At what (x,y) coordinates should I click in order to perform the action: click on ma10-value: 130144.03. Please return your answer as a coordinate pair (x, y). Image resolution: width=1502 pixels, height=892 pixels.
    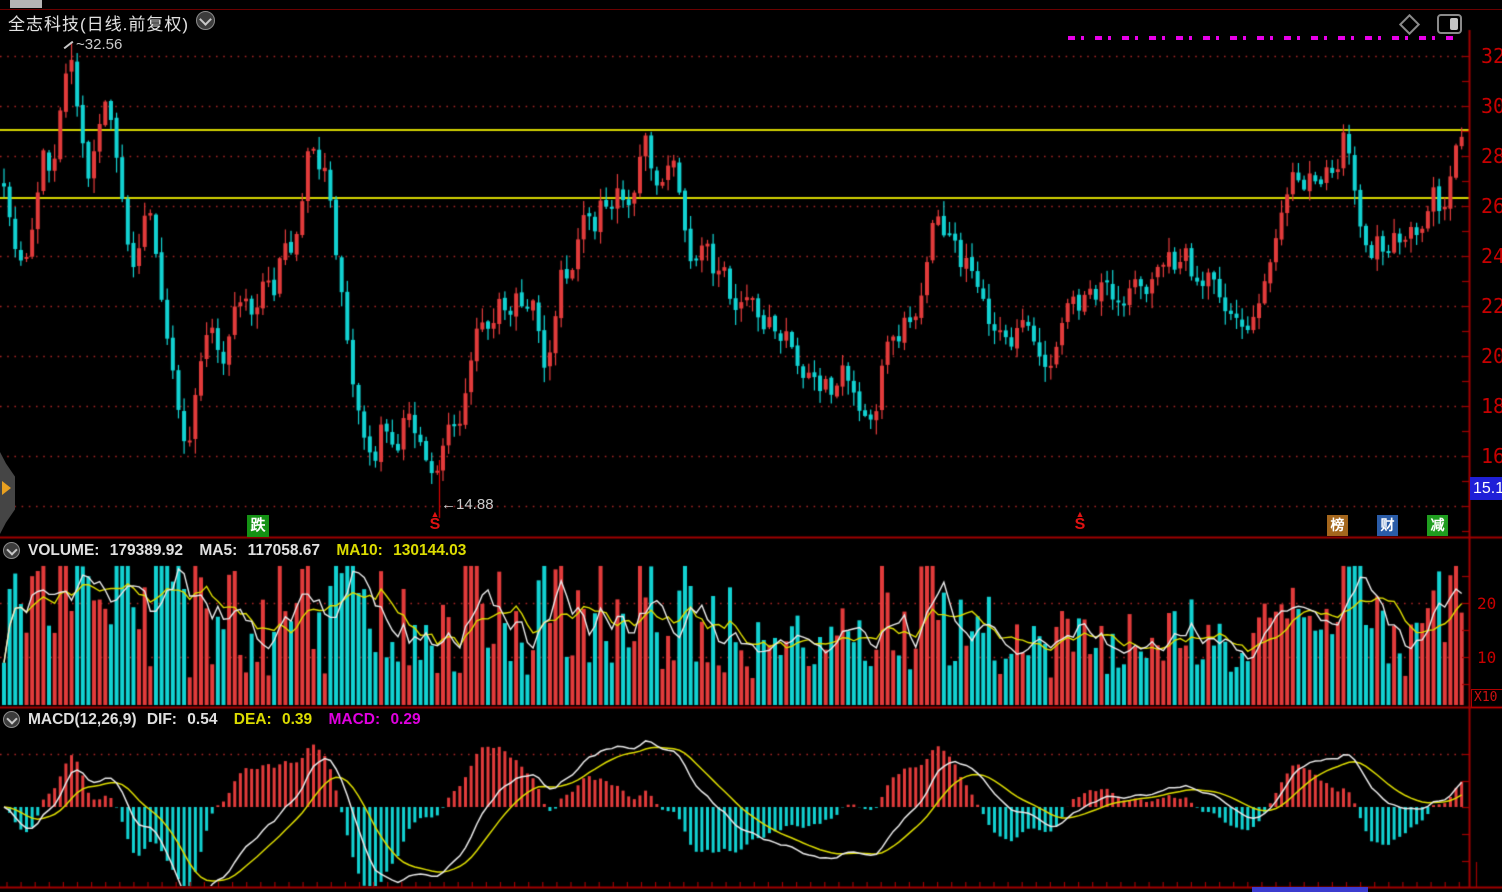
    Looking at the image, I should click on (430, 550).